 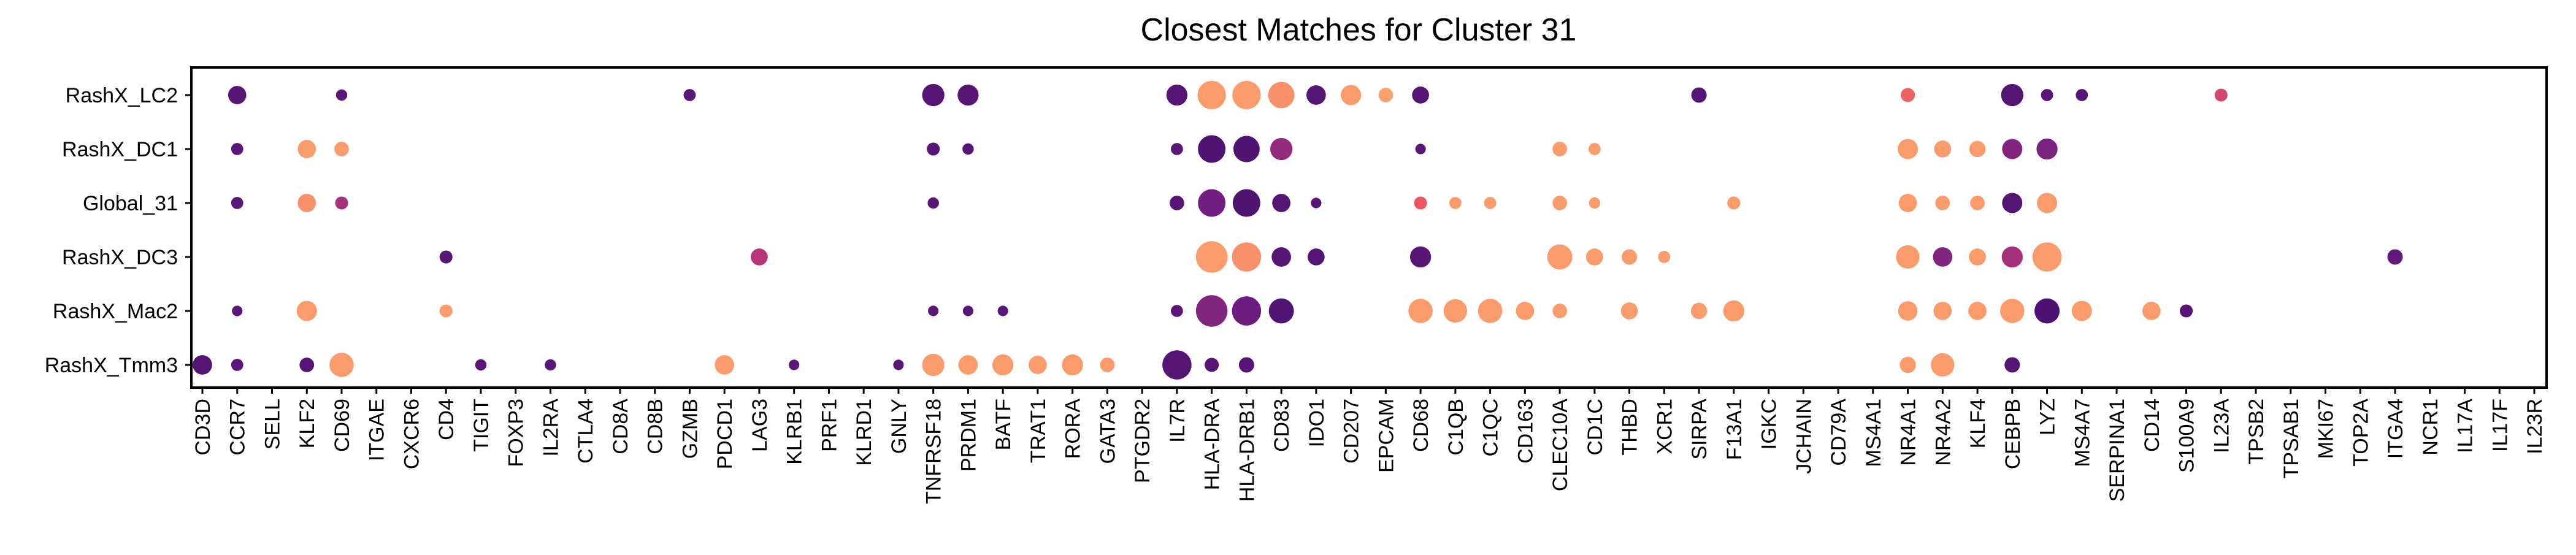 I want to click on dot-rashx-dc3-lyz, so click(x=2047, y=257).